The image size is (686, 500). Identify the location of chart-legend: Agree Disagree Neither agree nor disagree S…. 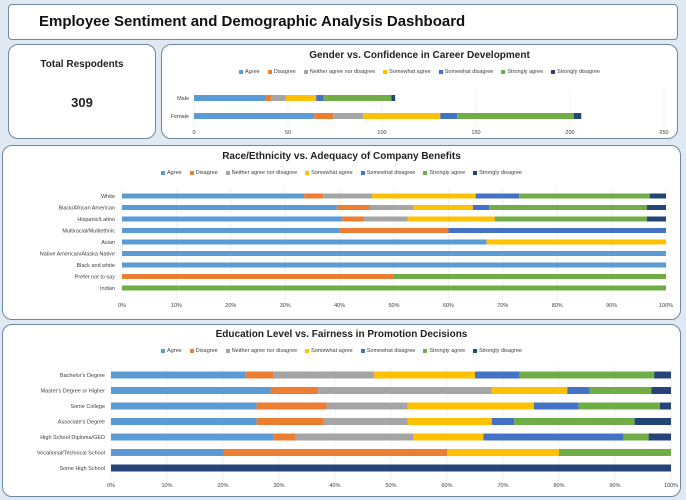
(341, 173).